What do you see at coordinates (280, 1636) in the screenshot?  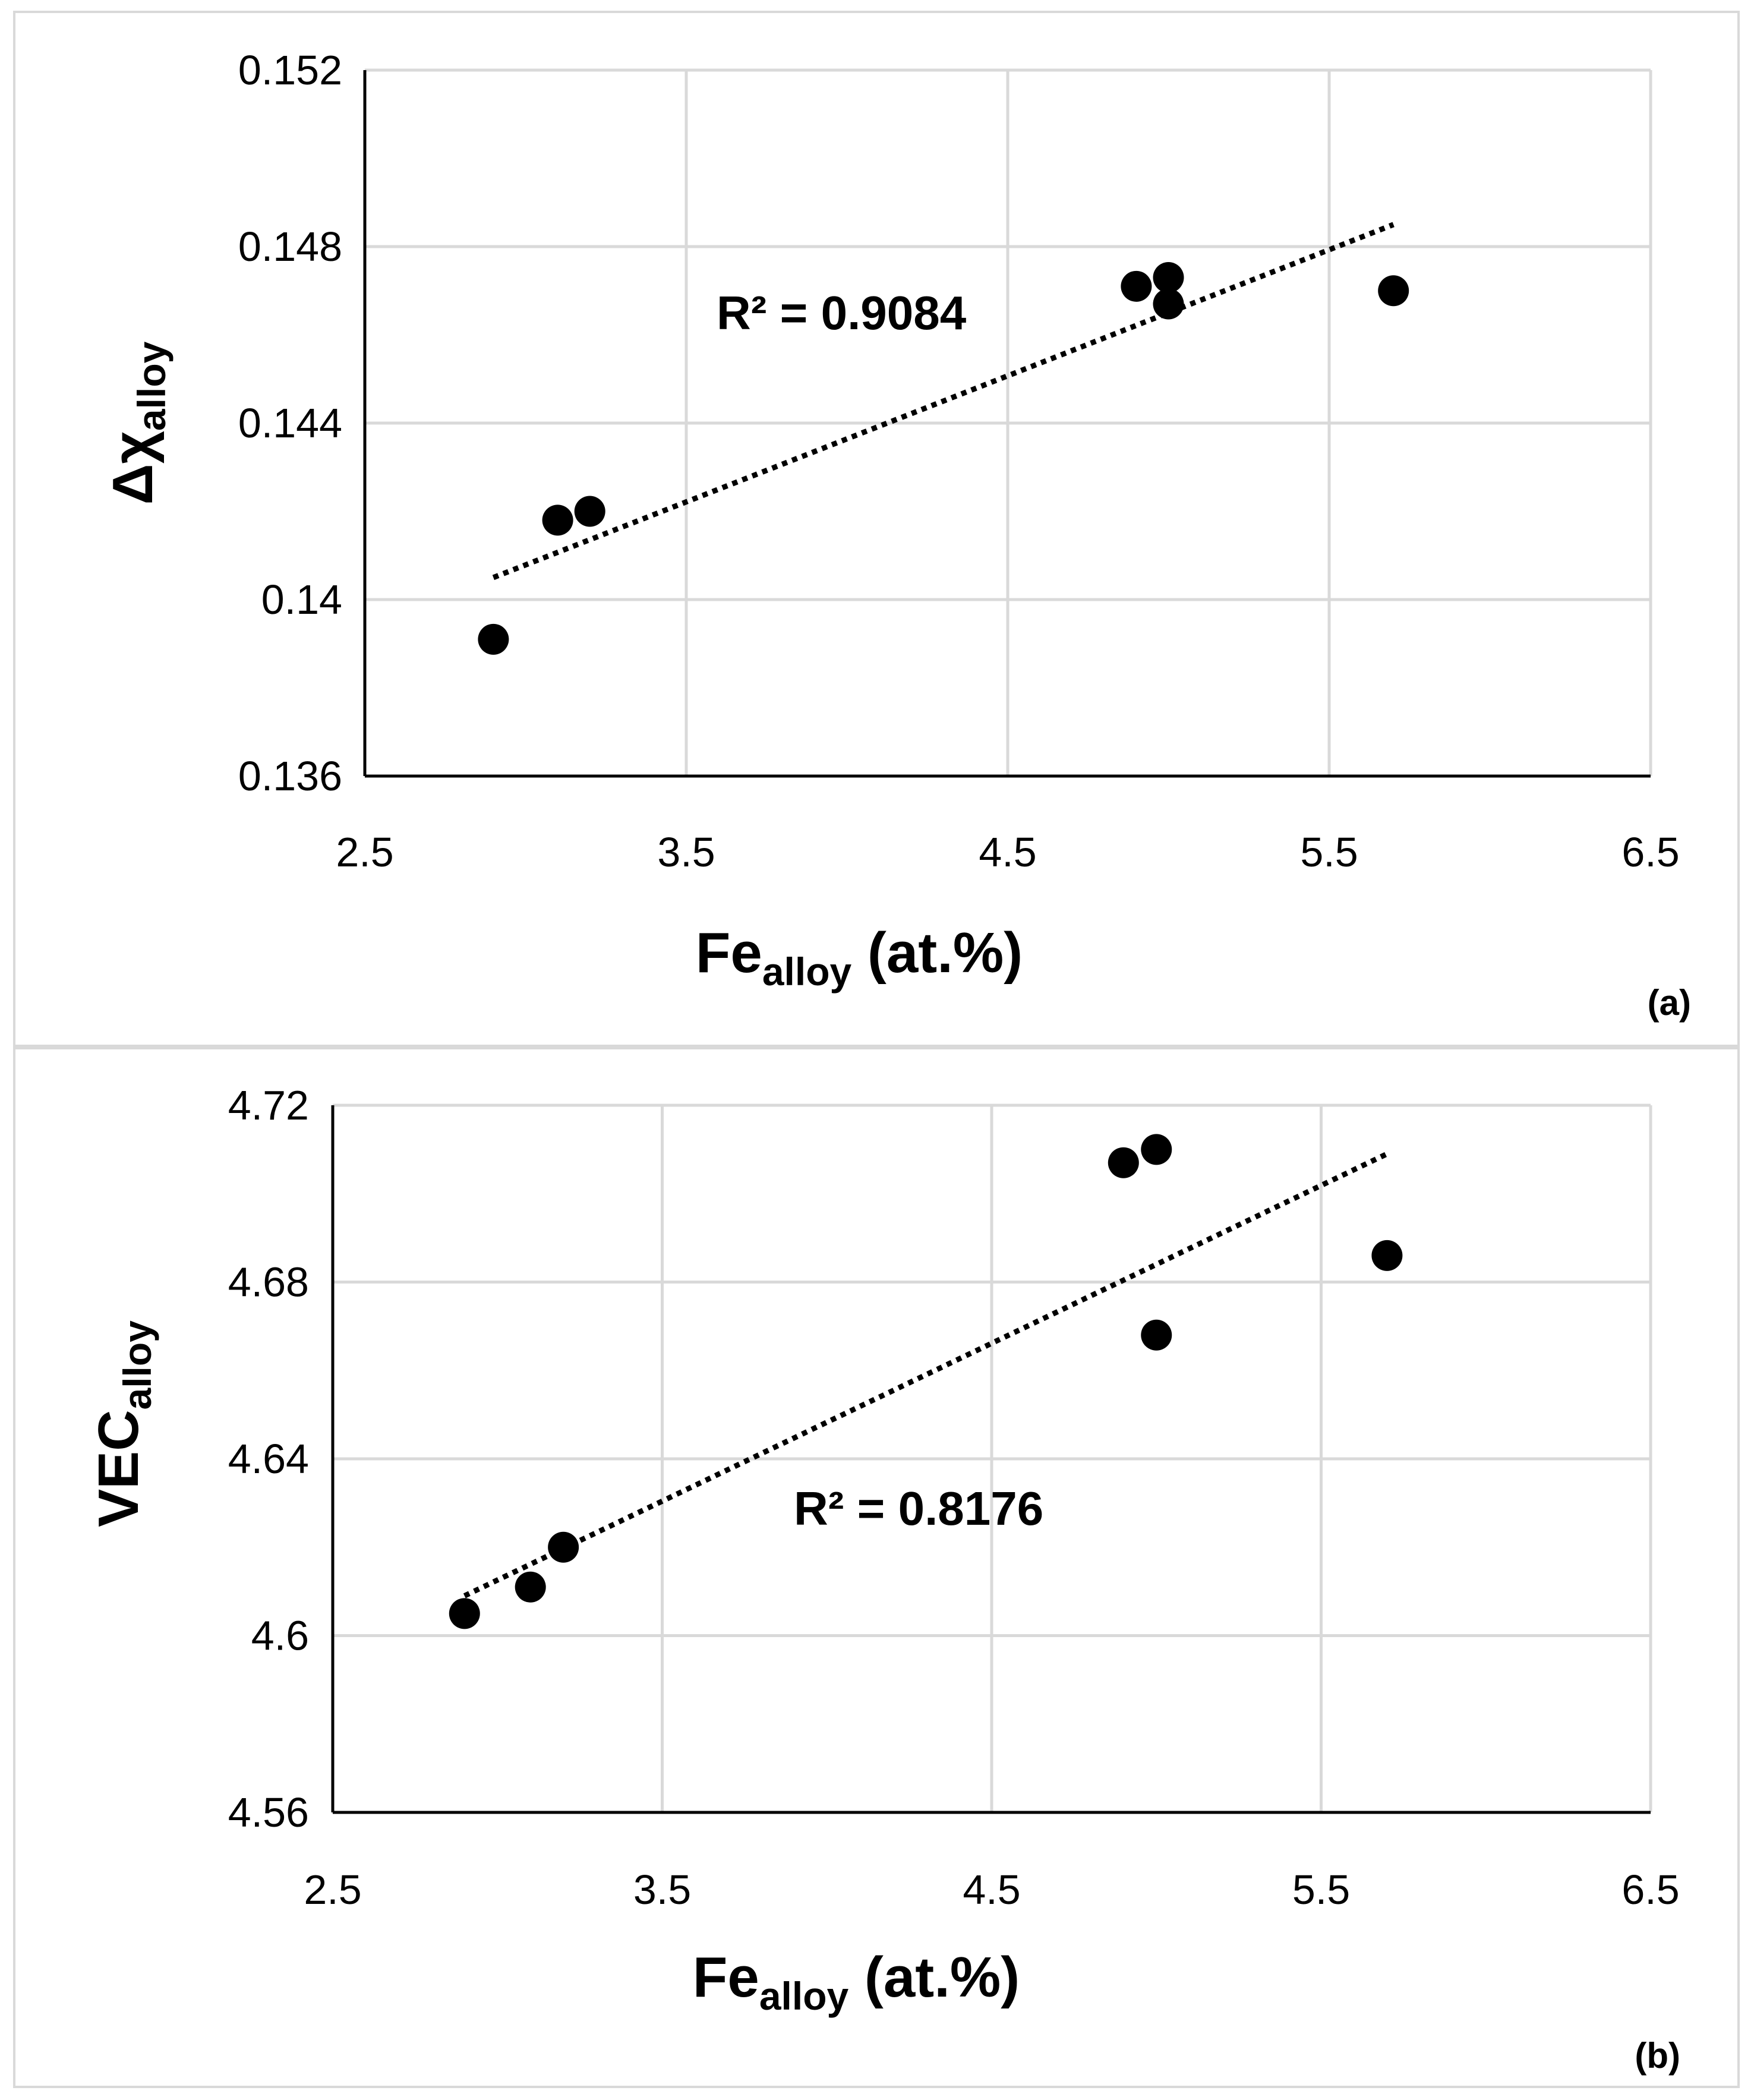 I see `chart-b-y-tick-label: 4.6` at bounding box center [280, 1636].